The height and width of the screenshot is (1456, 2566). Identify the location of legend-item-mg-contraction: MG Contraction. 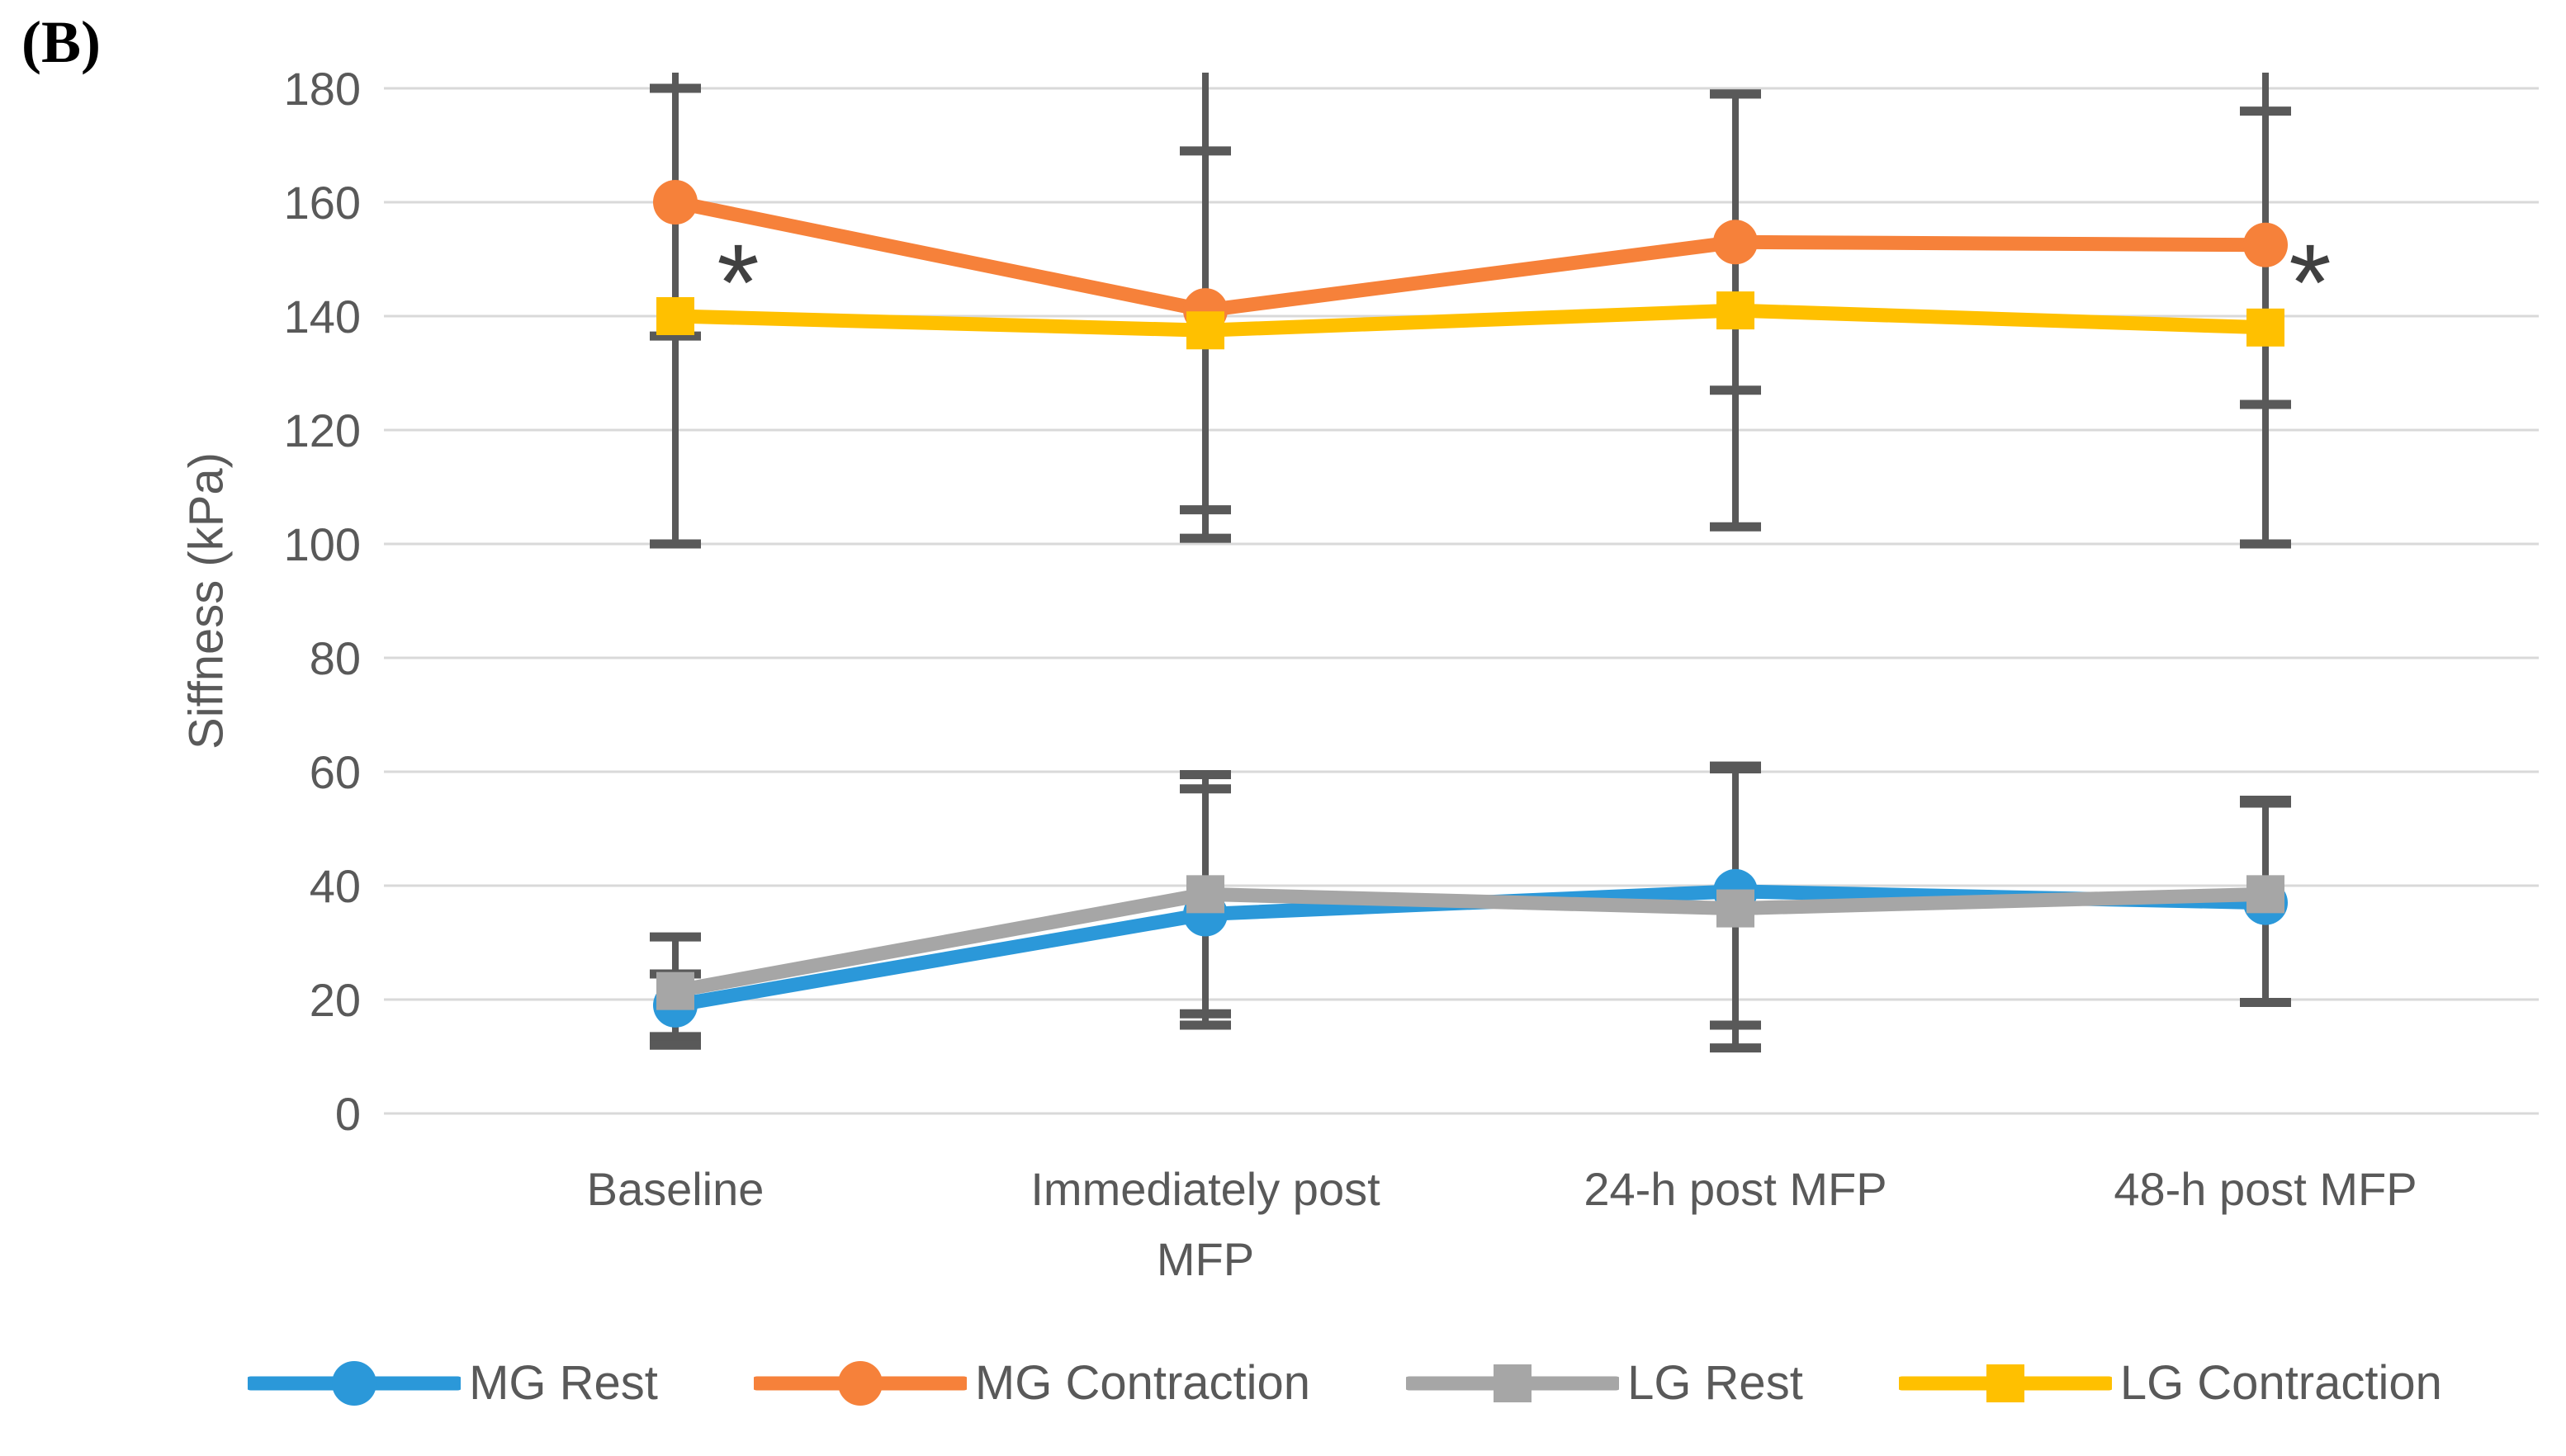
(1032, 1383).